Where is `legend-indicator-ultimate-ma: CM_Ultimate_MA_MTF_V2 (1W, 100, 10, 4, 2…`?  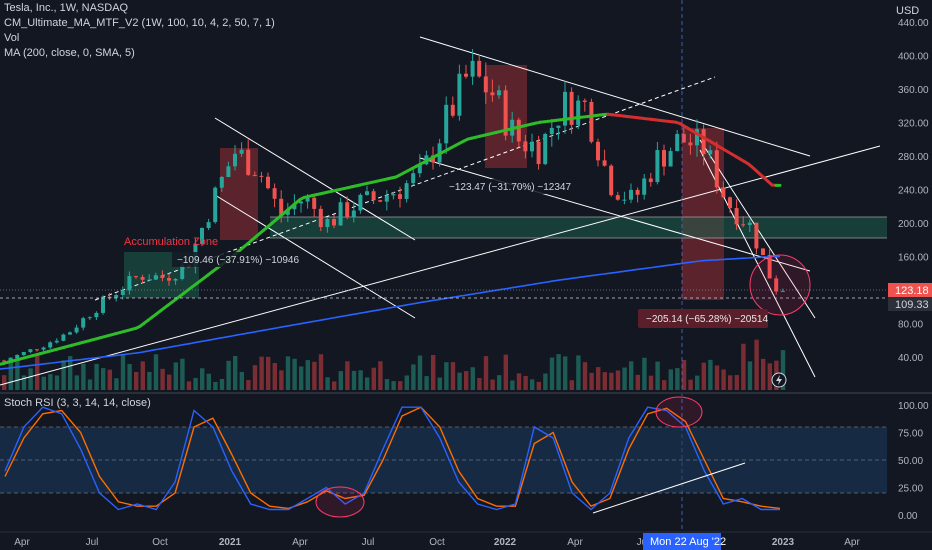
legend-indicator-ultimate-ma: CM_Ultimate_MA_MTF_V2 (1W, 100, 10, 4, 2… is located at coordinates (139, 23).